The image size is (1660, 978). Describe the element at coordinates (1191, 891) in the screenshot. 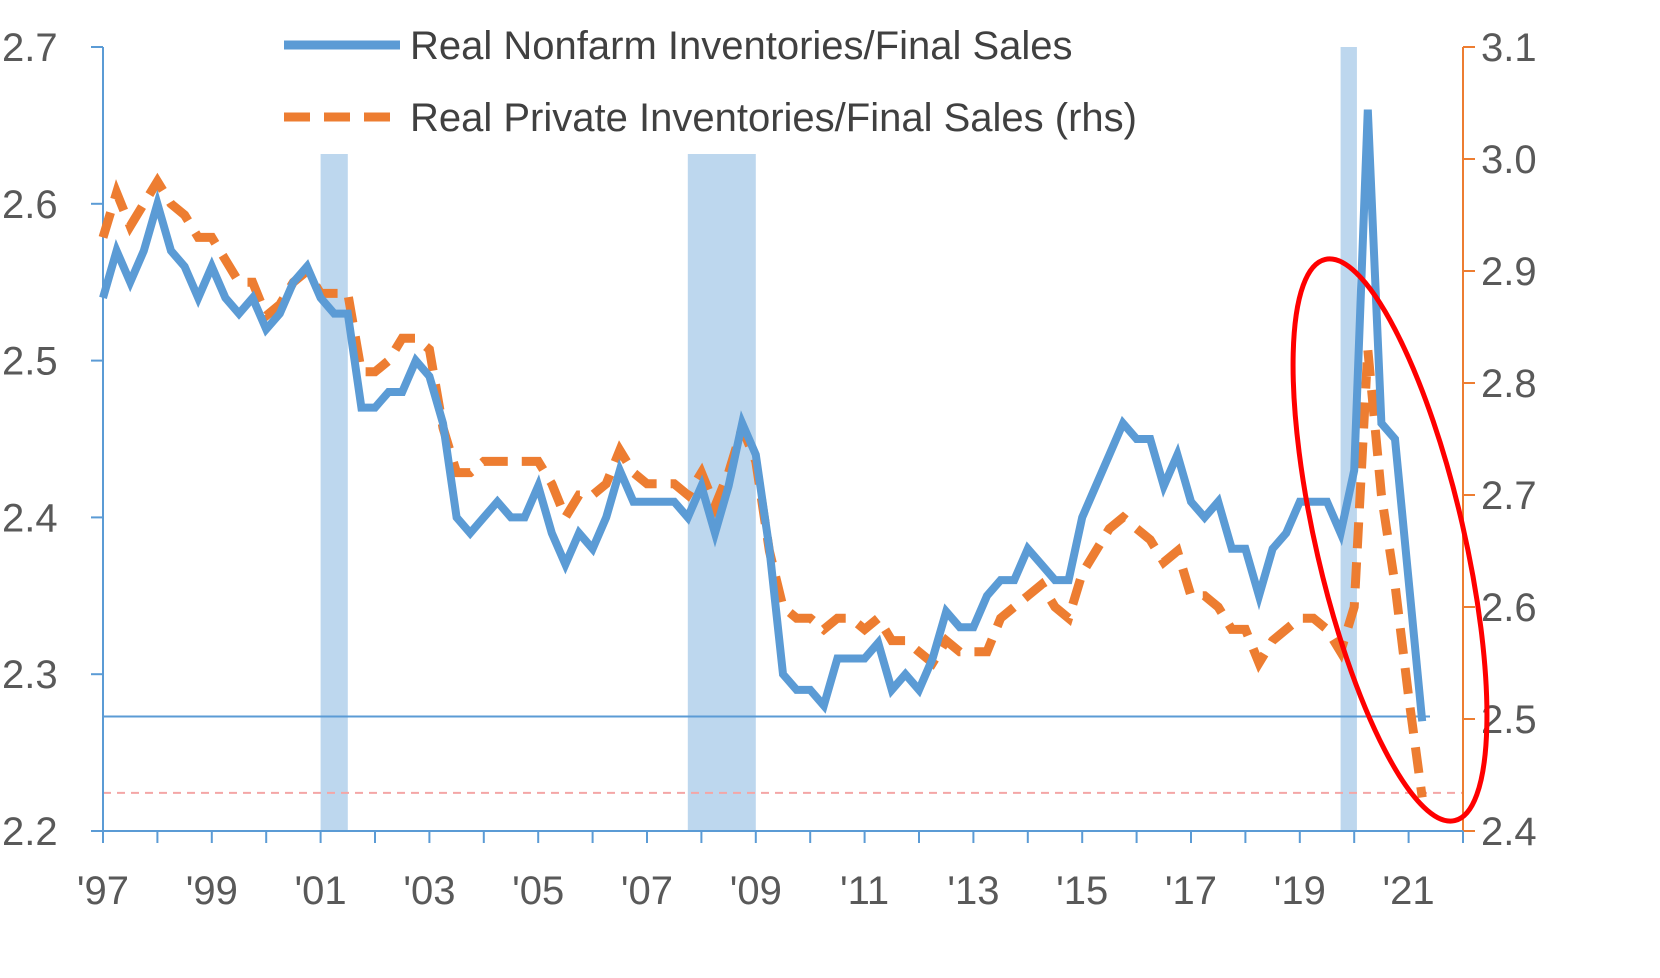

I see `x-axis-label: '17` at that location.